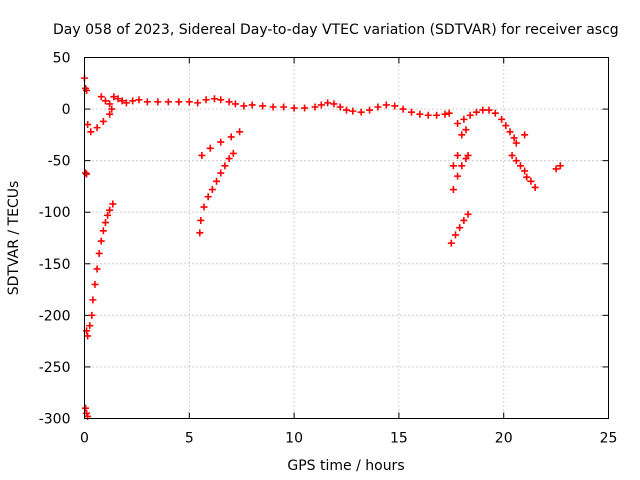 This screenshot has height=480, width=640. I want to click on y-tick-label: -50, so click(59, 162).